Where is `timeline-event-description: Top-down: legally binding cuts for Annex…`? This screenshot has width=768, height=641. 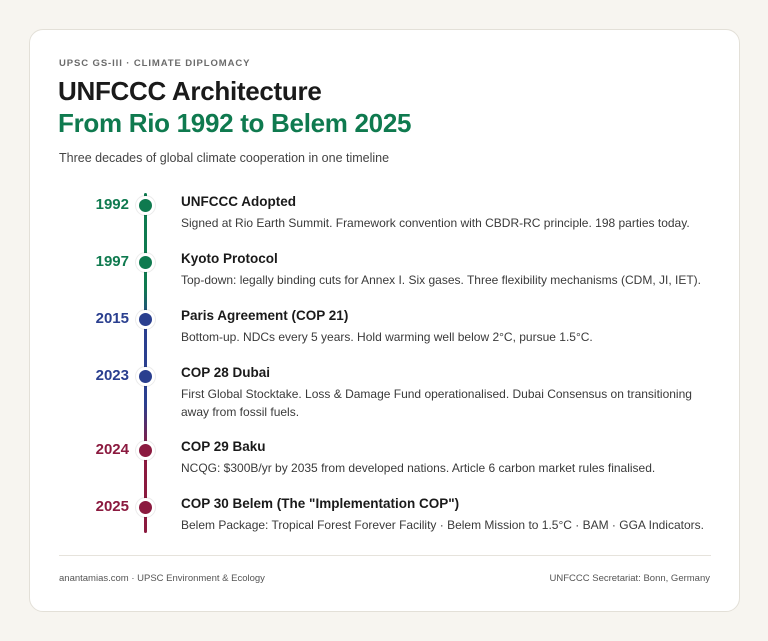
timeline-event-description: Top-down: legally binding cuts for Annex… is located at coordinates (441, 280).